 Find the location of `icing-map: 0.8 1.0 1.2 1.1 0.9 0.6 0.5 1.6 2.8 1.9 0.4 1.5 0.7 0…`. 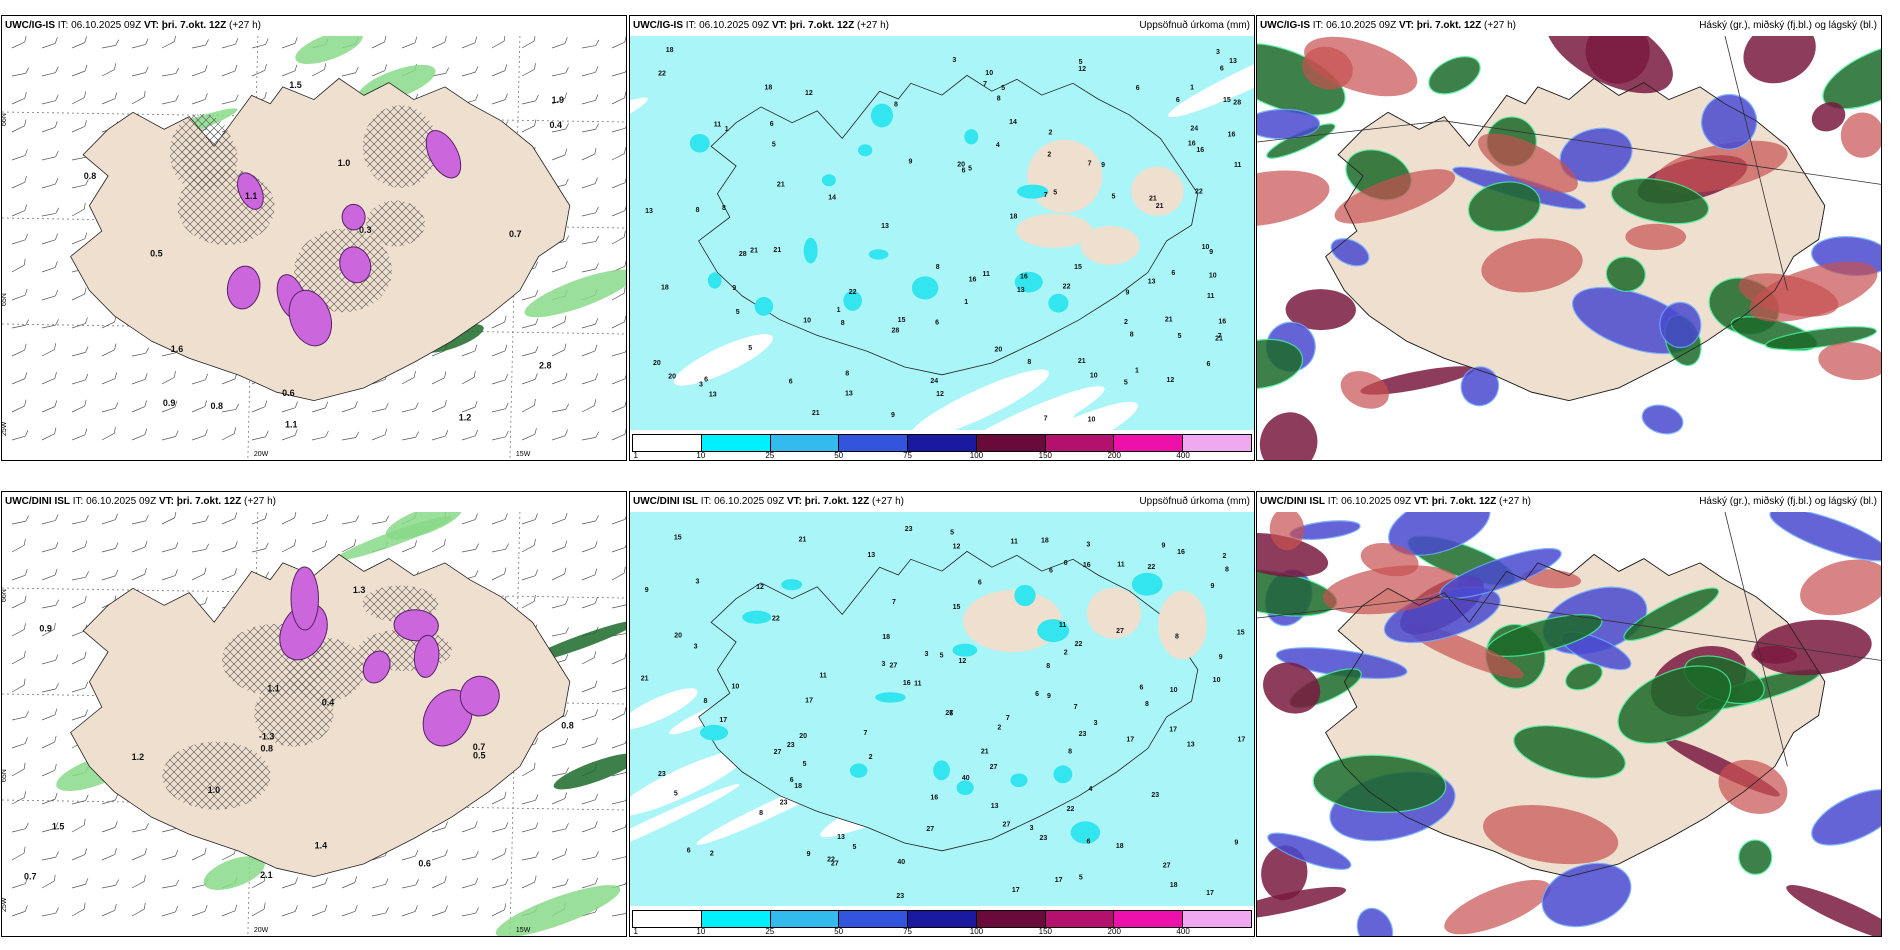

icing-map: 0.8 1.0 1.2 1.1 0.9 0.6 0.5 1.6 2.8 1.9 0.4 1.5 0.7 0… is located at coordinates (314, 248).